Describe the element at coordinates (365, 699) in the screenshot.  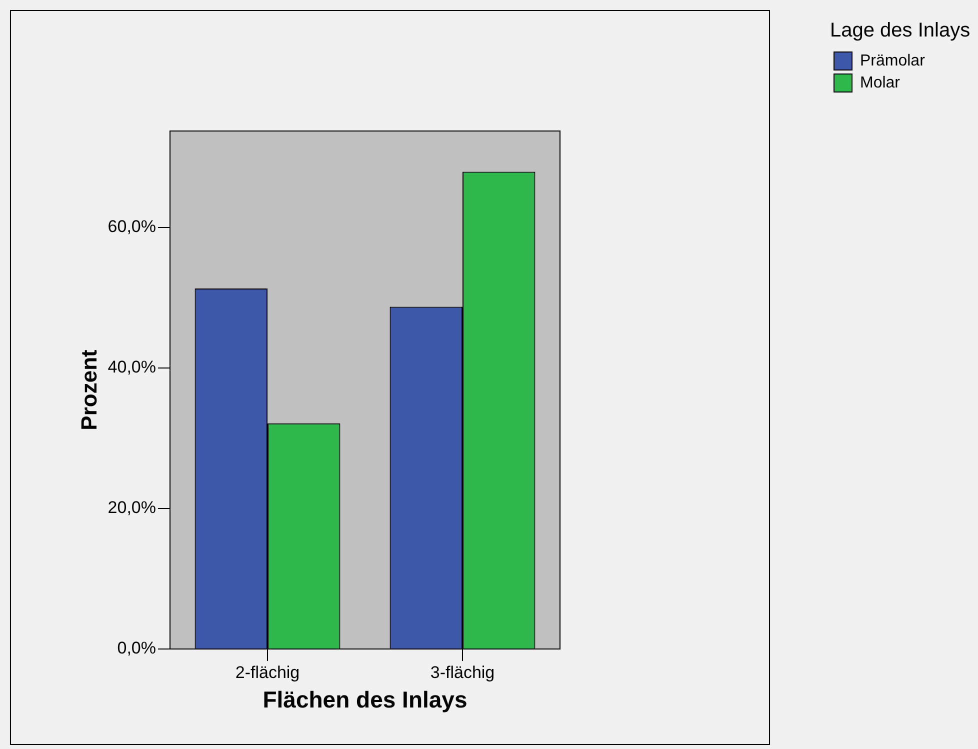
I see `x-axis-title: Flächen des Inlays` at that location.